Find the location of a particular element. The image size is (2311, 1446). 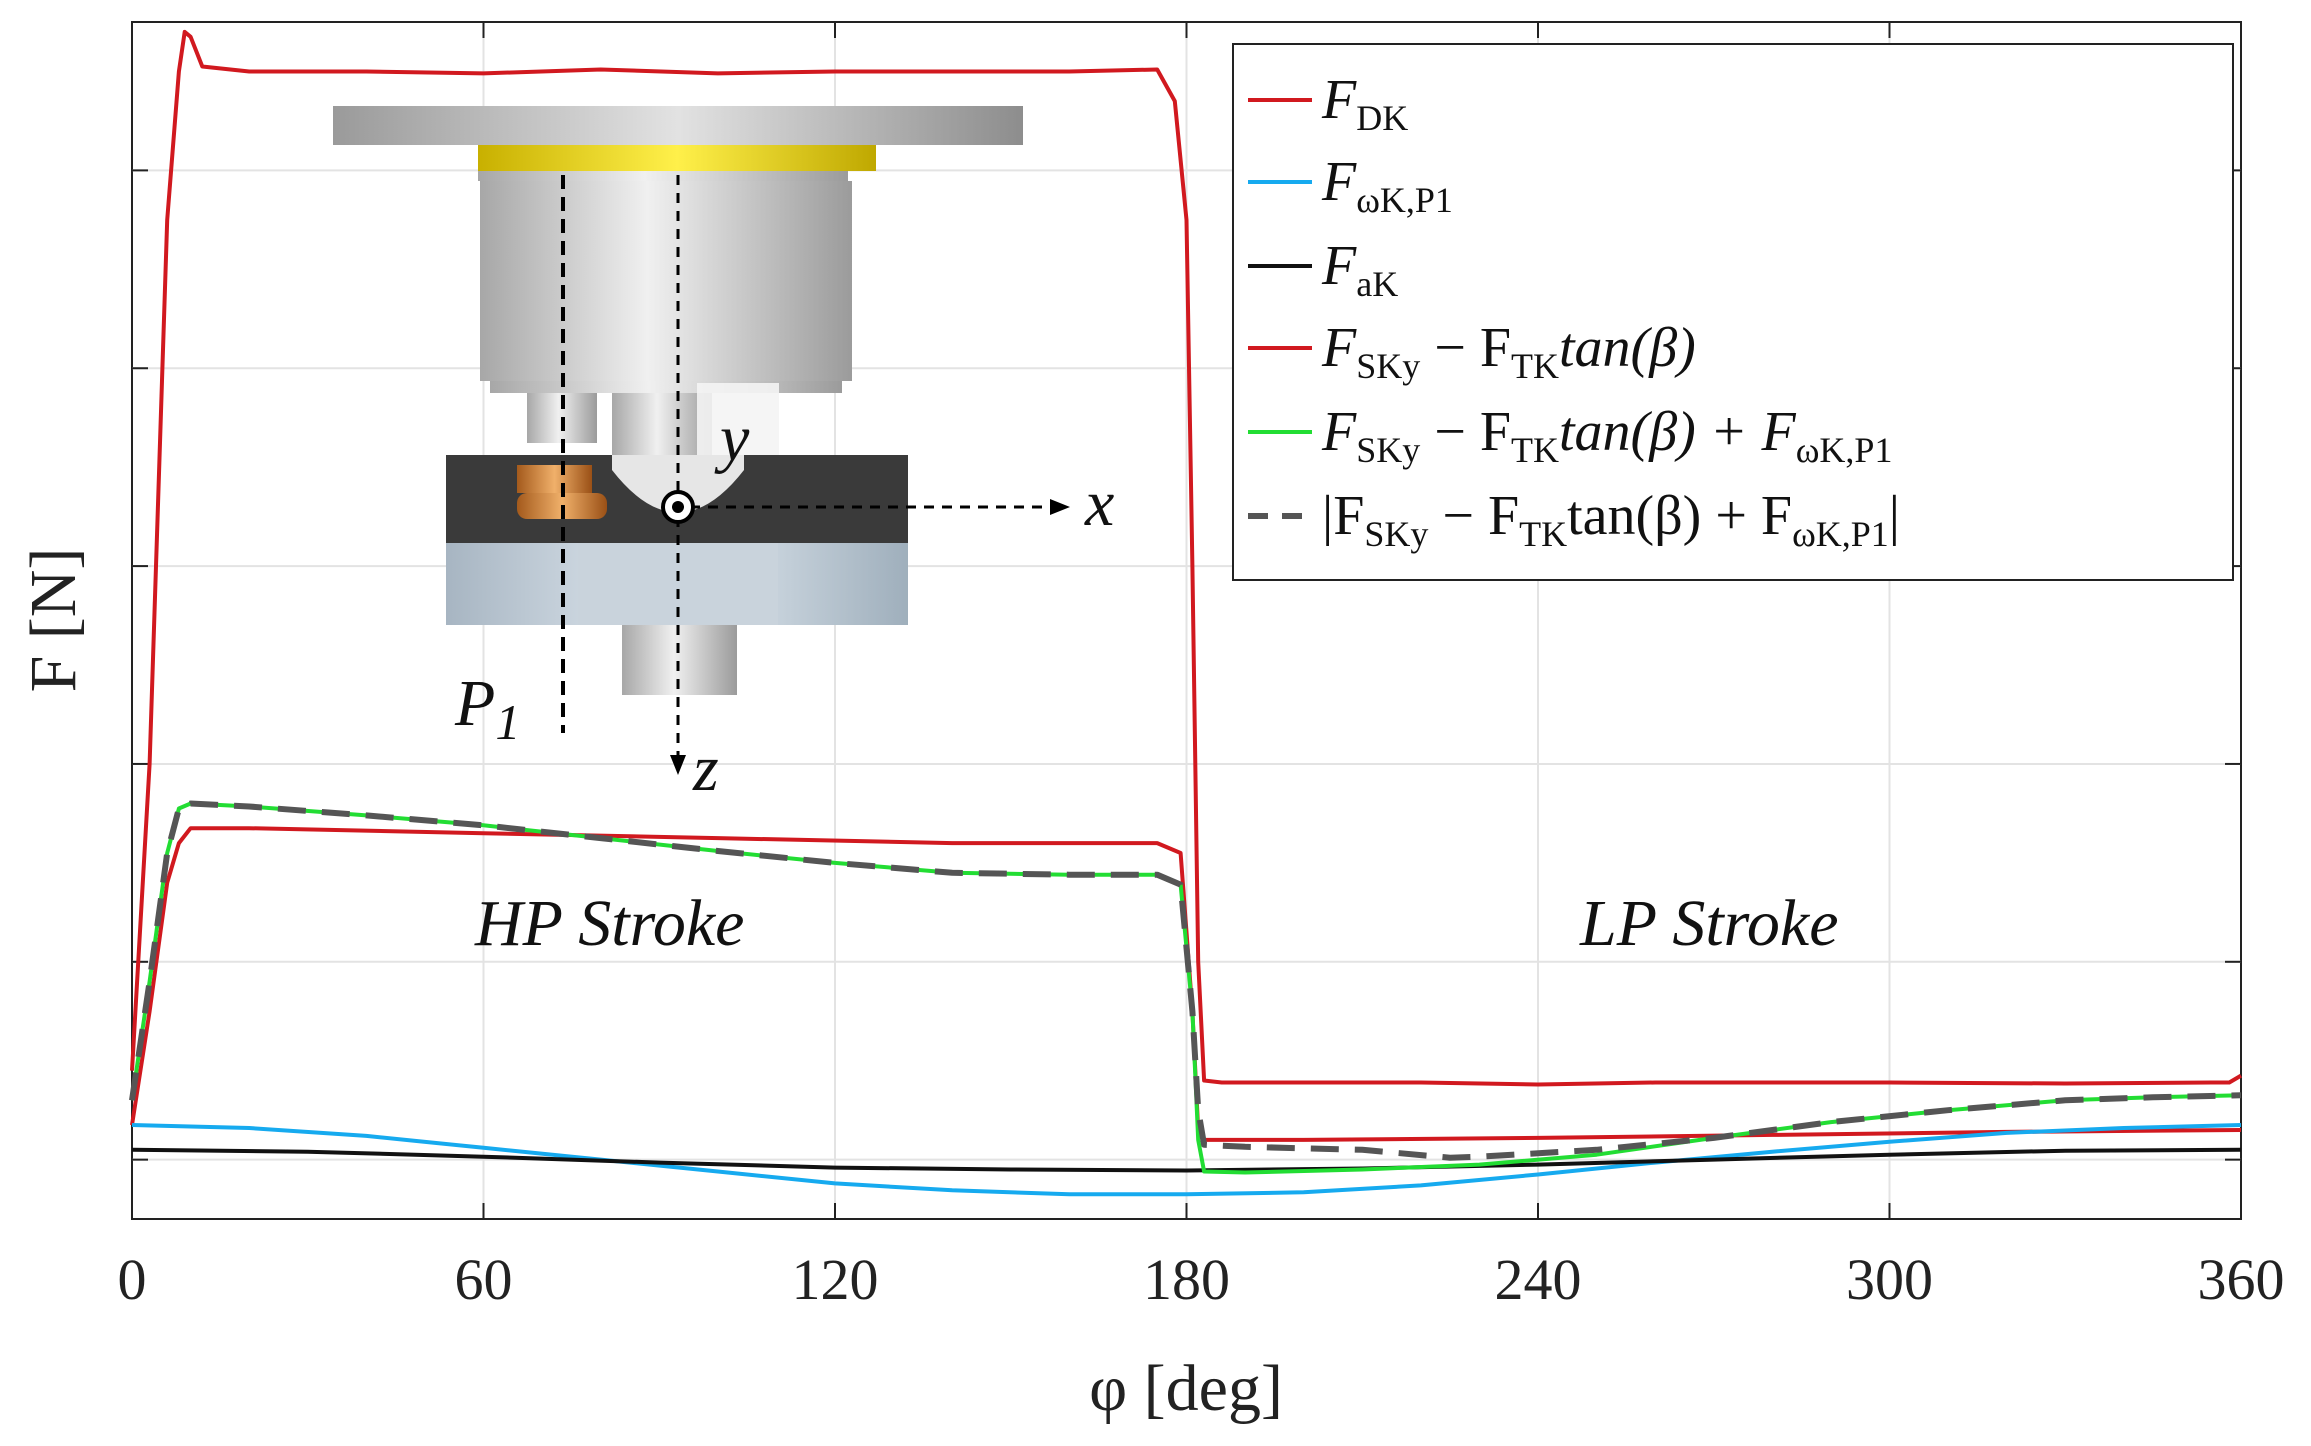

x-axis-title: φ [deg] is located at coordinates (1186, 1388).